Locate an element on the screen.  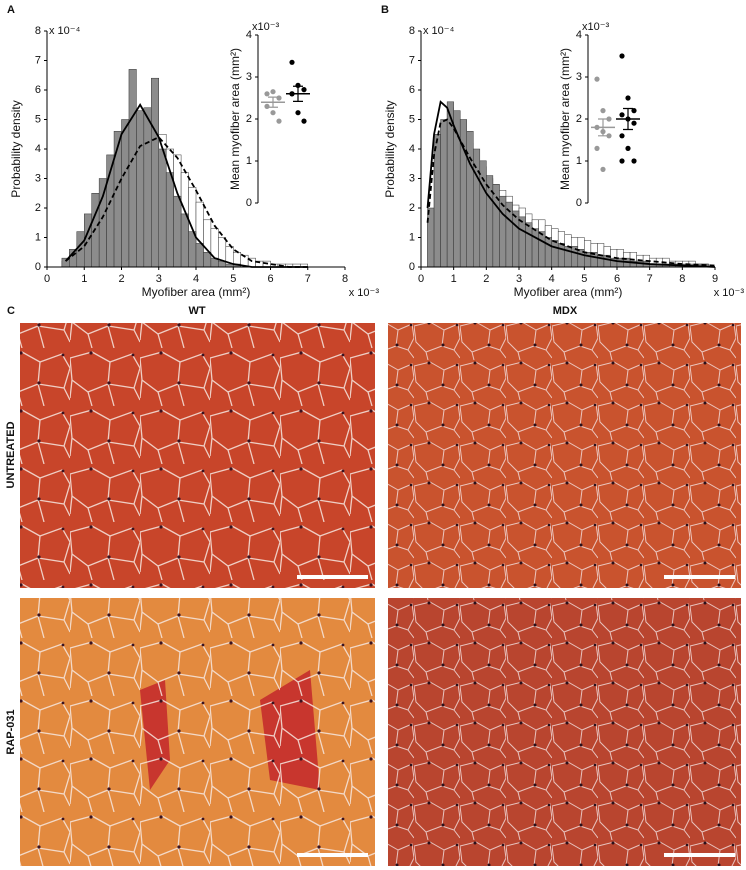
x-tick-label: 7 is located at coordinates (308, 279).